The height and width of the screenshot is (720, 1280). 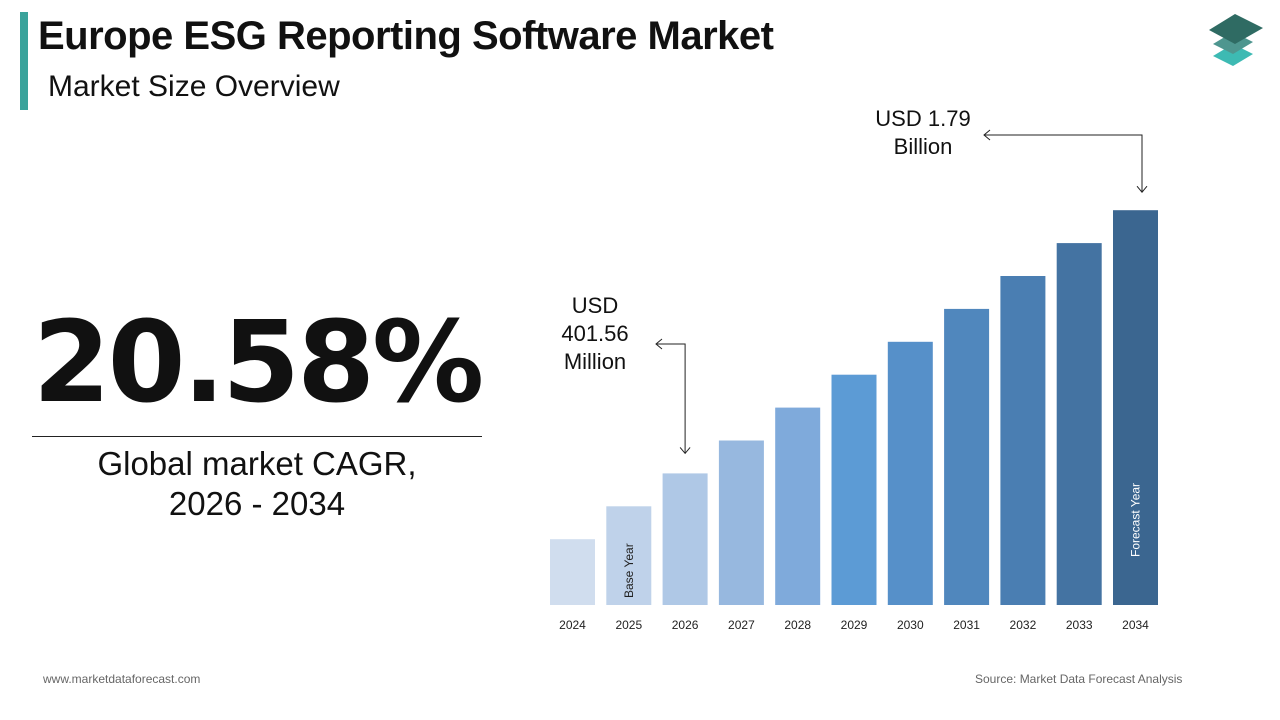 What do you see at coordinates (967, 456) in the screenshot?
I see `bar-2031` at bounding box center [967, 456].